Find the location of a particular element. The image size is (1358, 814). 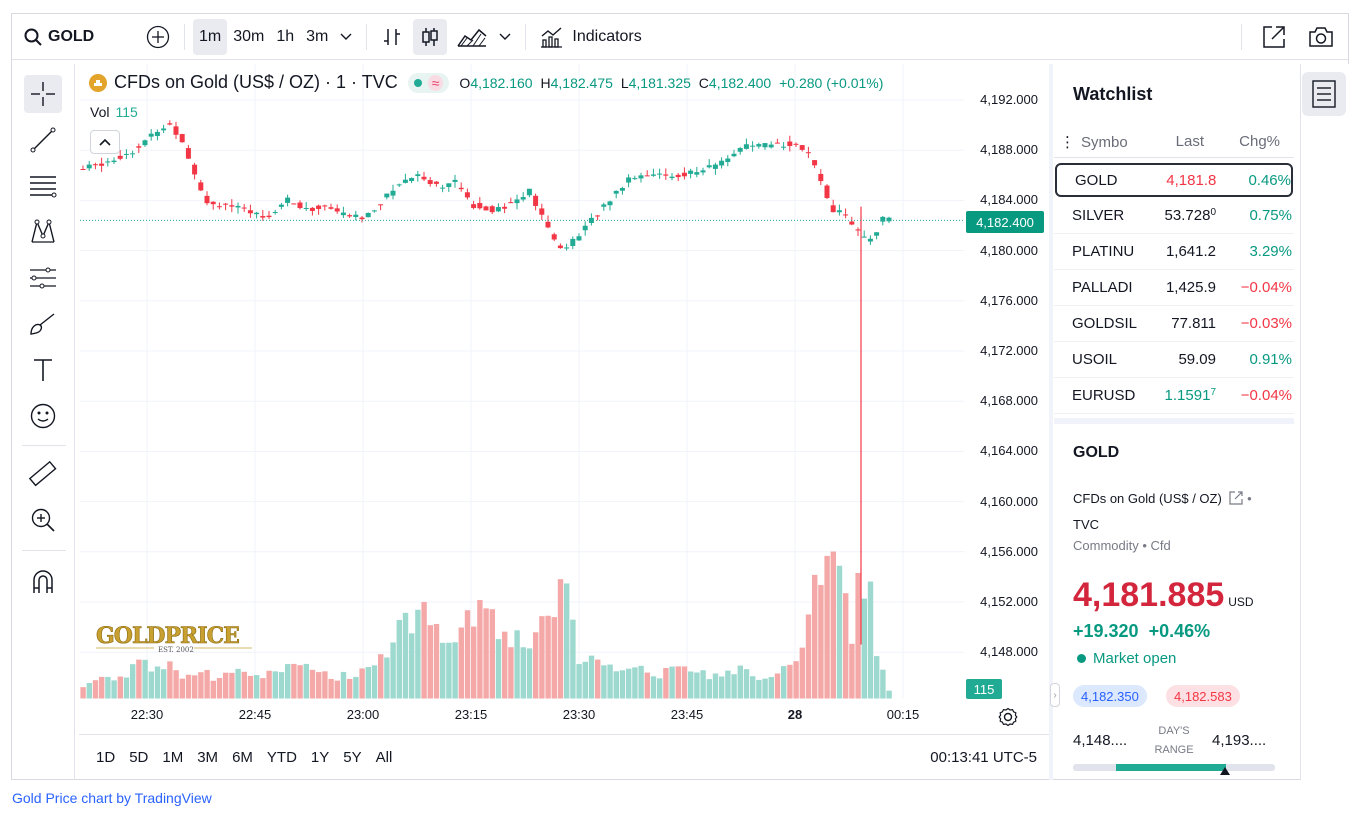

details-name: CFDs on Gold (US$ / OZ) • TVC is located at coordinates (1173, 512).